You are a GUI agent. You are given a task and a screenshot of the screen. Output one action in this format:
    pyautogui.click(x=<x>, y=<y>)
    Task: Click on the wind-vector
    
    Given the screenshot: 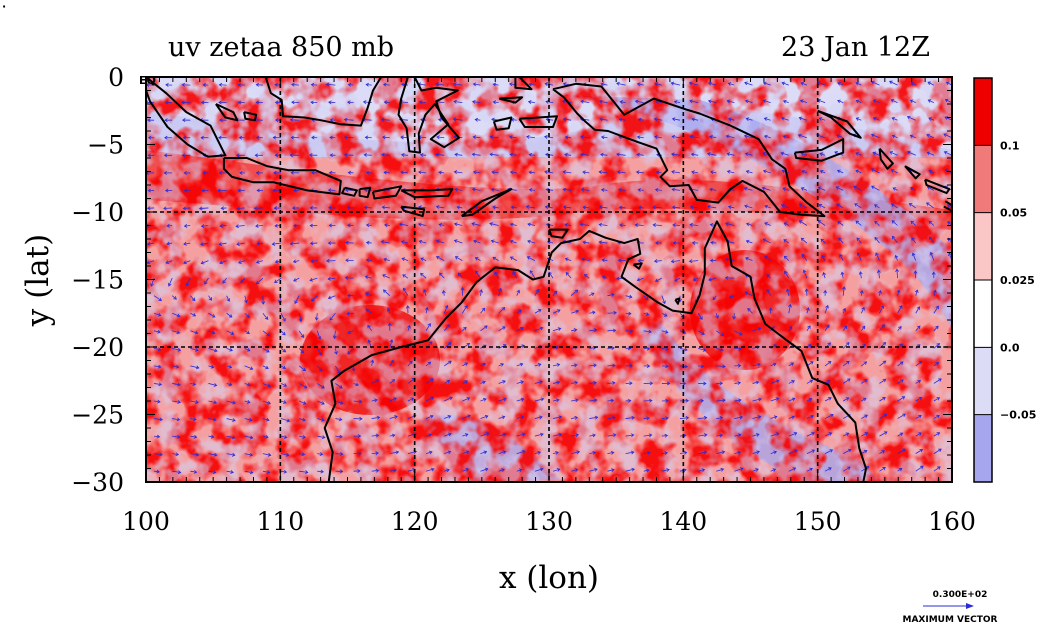 What is the action you would take?
    pyautogui.click(x=955, y=468)
    